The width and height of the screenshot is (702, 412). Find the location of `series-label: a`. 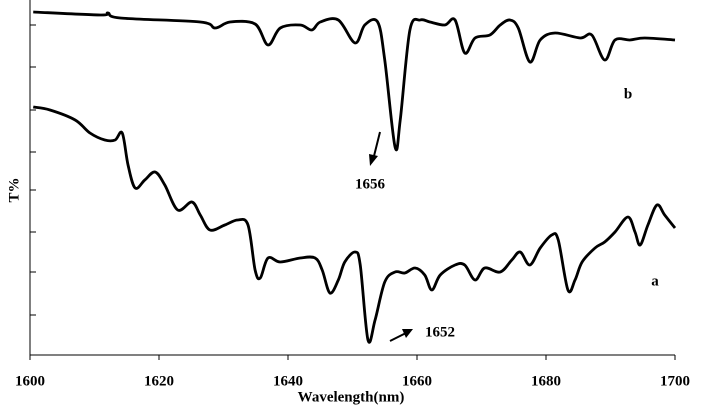

series-label: a is located at coordinates (655, 281).